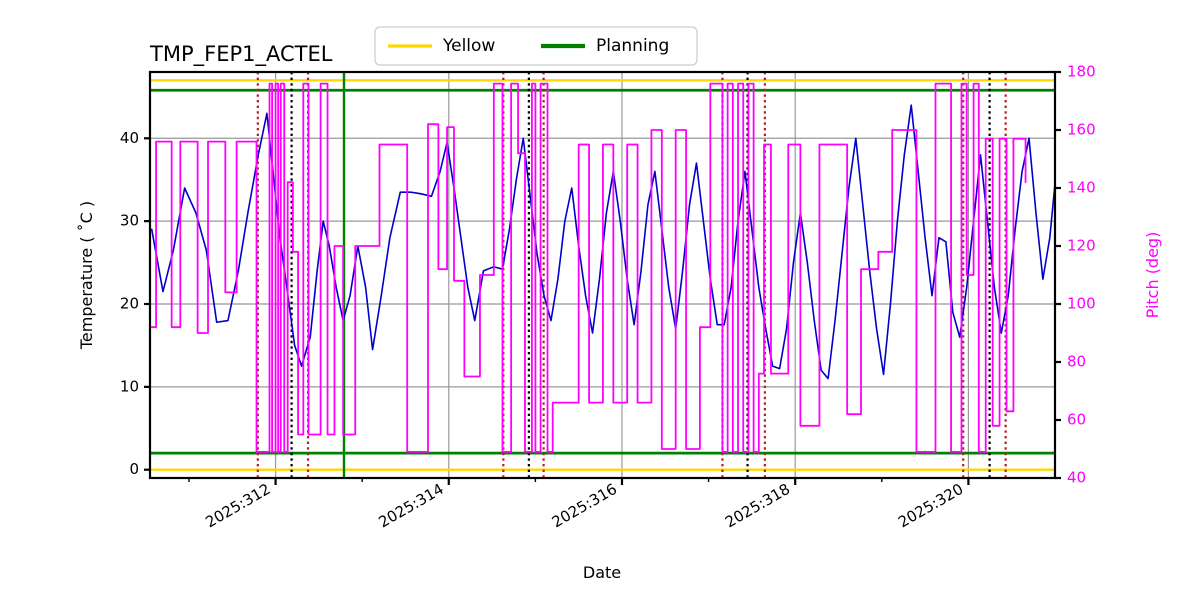  Describe the element at coordinates (1081, 72) in the screenshot. I see `y2-tick-label-7: 180` at that location.